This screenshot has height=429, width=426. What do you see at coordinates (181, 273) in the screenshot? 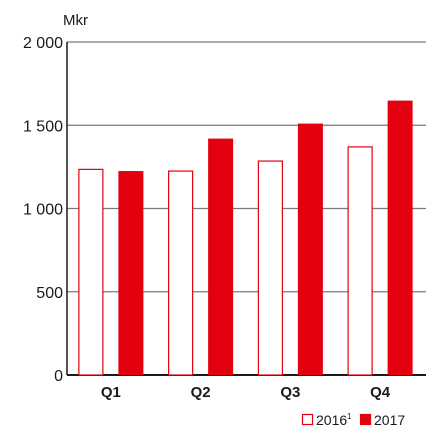
I see `bar-2016-Q2` at bounding box center [181, 273].